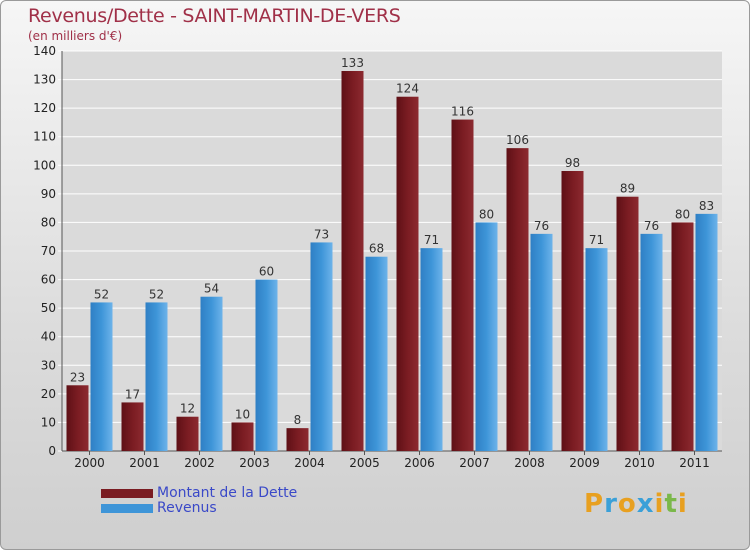 The image size is (750, 550). I want to click on legend-item-revenue: Revenus, so click(199, 508).